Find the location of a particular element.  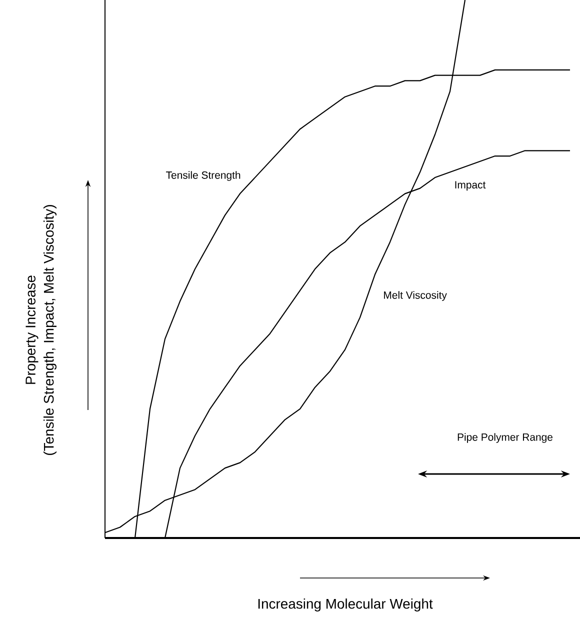

series-label: Impact is located at coordinates (470, 186).